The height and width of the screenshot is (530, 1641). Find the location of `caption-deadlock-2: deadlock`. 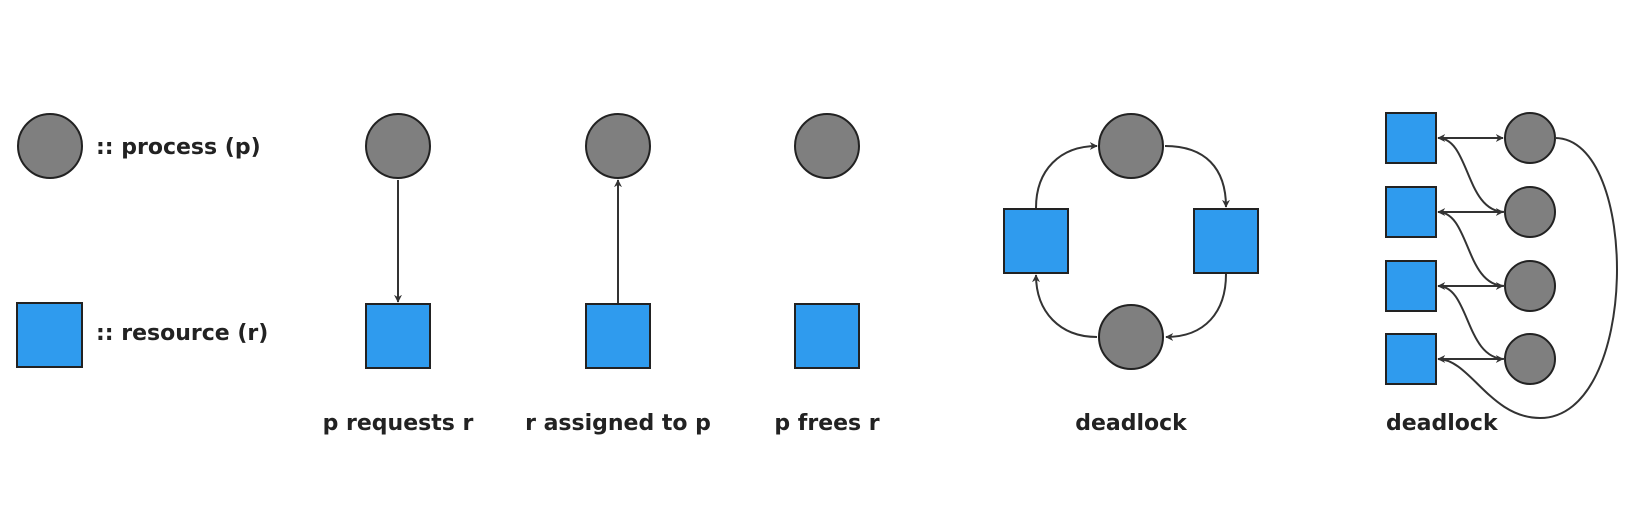

caption-deadlock-2: deadlock is located at coordinates (1442, 423).